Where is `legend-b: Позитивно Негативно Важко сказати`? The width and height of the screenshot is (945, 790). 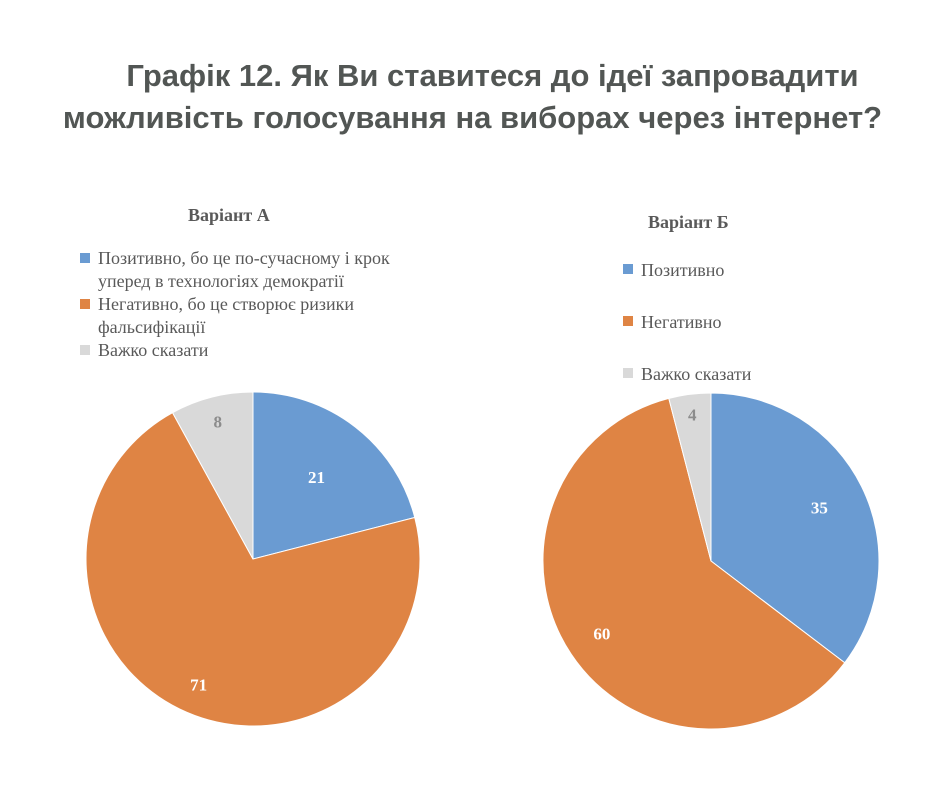 legend-b: Позитивно Негативно Важко сказати is located at coordinates (687, 322).